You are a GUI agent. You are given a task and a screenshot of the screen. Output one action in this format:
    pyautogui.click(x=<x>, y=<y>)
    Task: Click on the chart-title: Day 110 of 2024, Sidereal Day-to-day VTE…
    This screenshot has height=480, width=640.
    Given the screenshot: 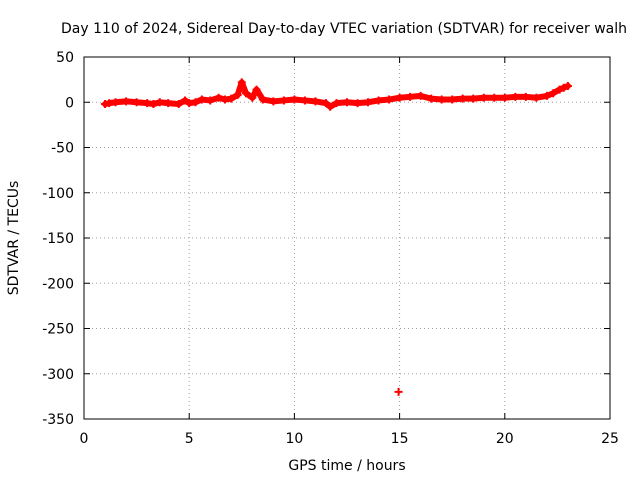 What is the action you would take?
    pyautogui.click(x=344, y=29)
    